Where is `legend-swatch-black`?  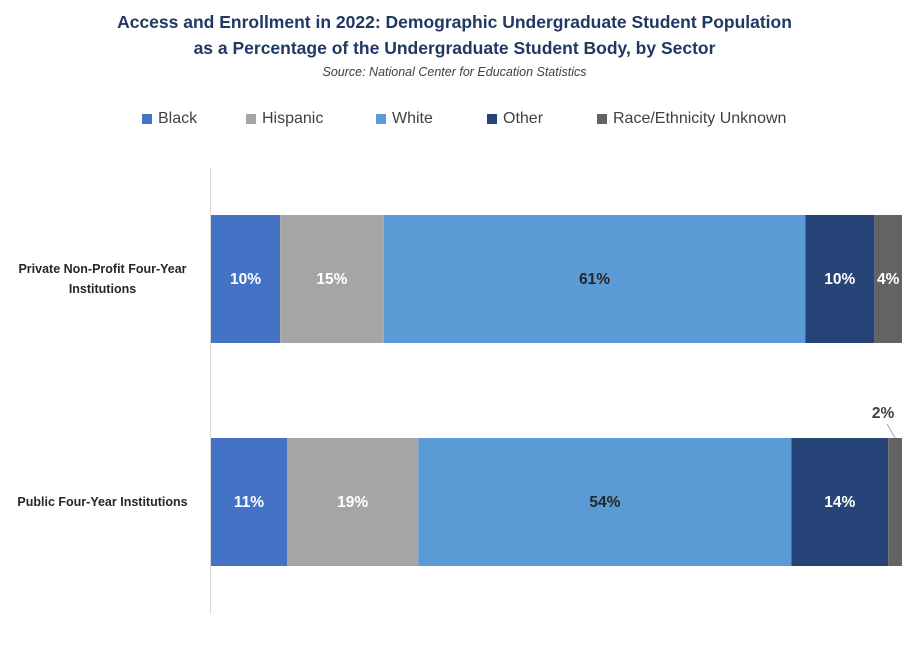
legend-swatch-black is located at coordinates (147, 119).